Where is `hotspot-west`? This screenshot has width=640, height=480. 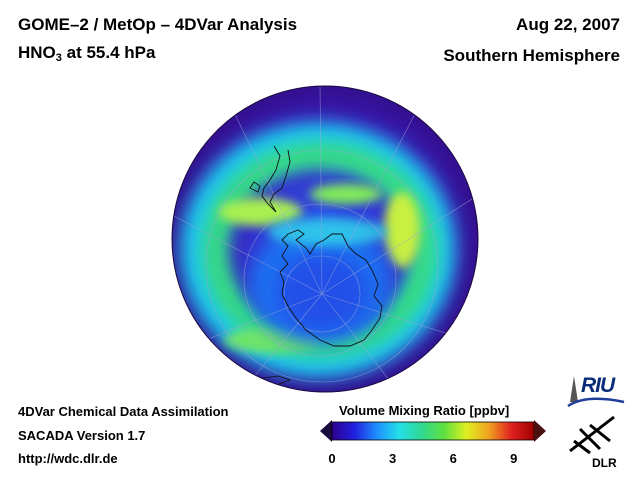
hotspot-west is located at coordinates (260, 212).